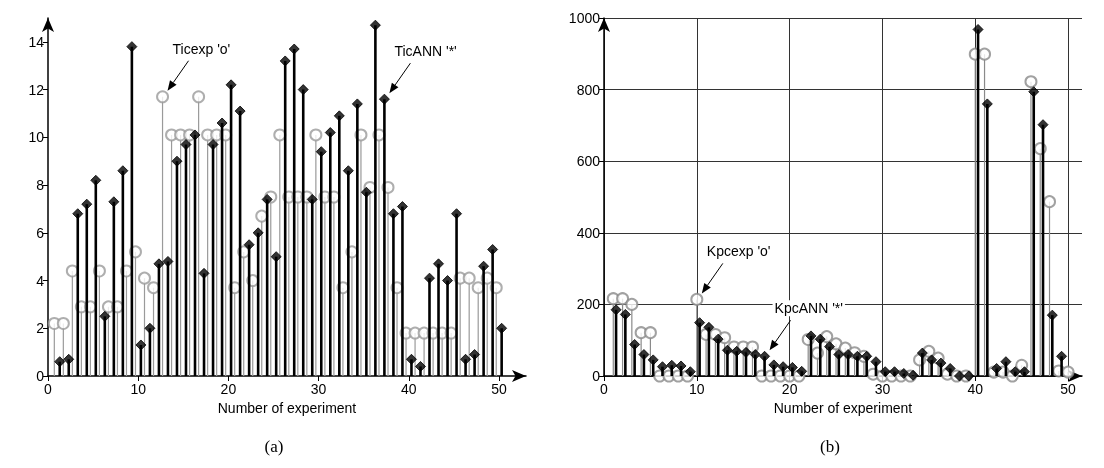 The width and height of the screenshot is (1104, 468). I want to click on y-tick-label: 10, so click(36, 137).